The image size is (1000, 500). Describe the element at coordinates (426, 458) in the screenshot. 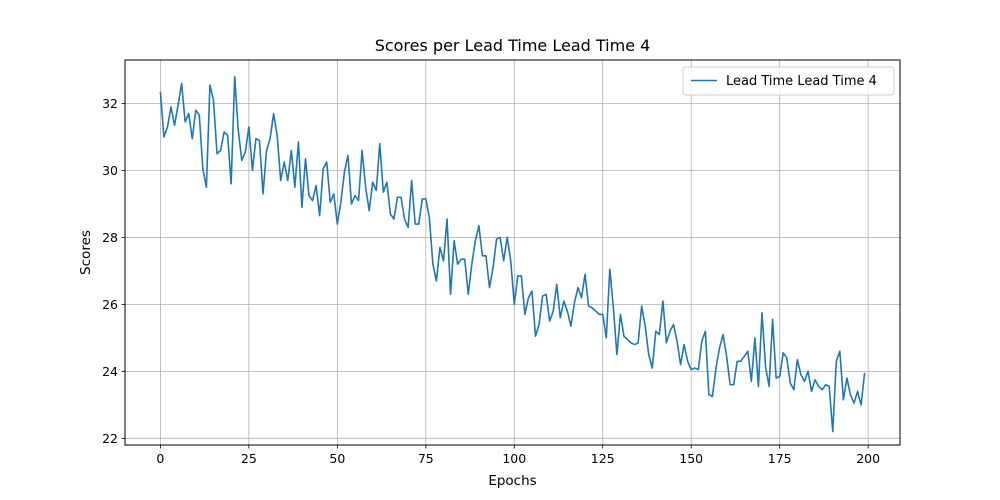

I see `x-tick-label: 75` at that location.